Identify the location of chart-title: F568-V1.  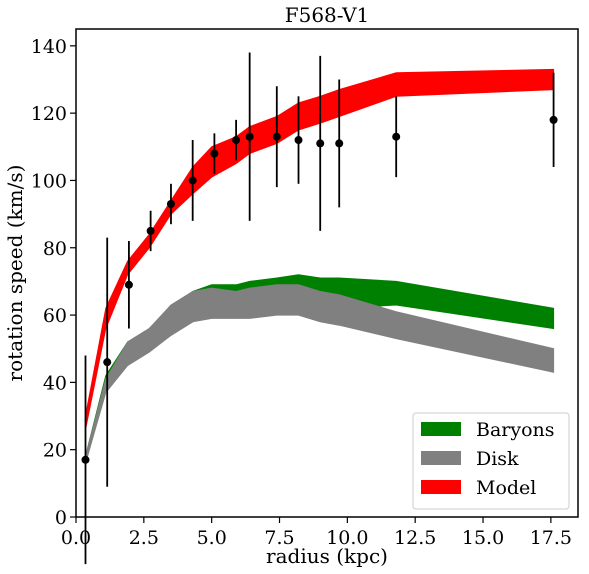
(327, 15).